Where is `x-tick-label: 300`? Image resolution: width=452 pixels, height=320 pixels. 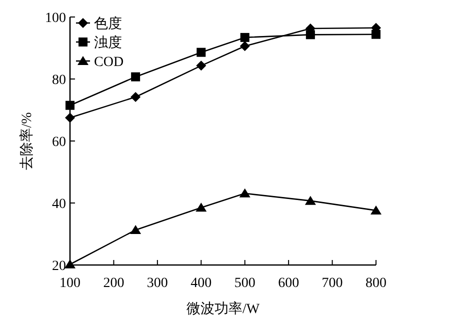
x-tick-label: 300 is located at coordinates (157, 283).